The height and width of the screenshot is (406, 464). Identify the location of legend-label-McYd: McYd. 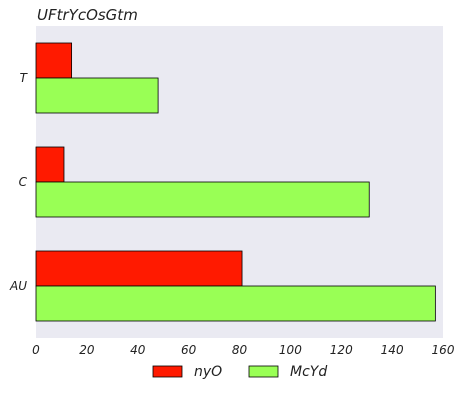
(308, 372).